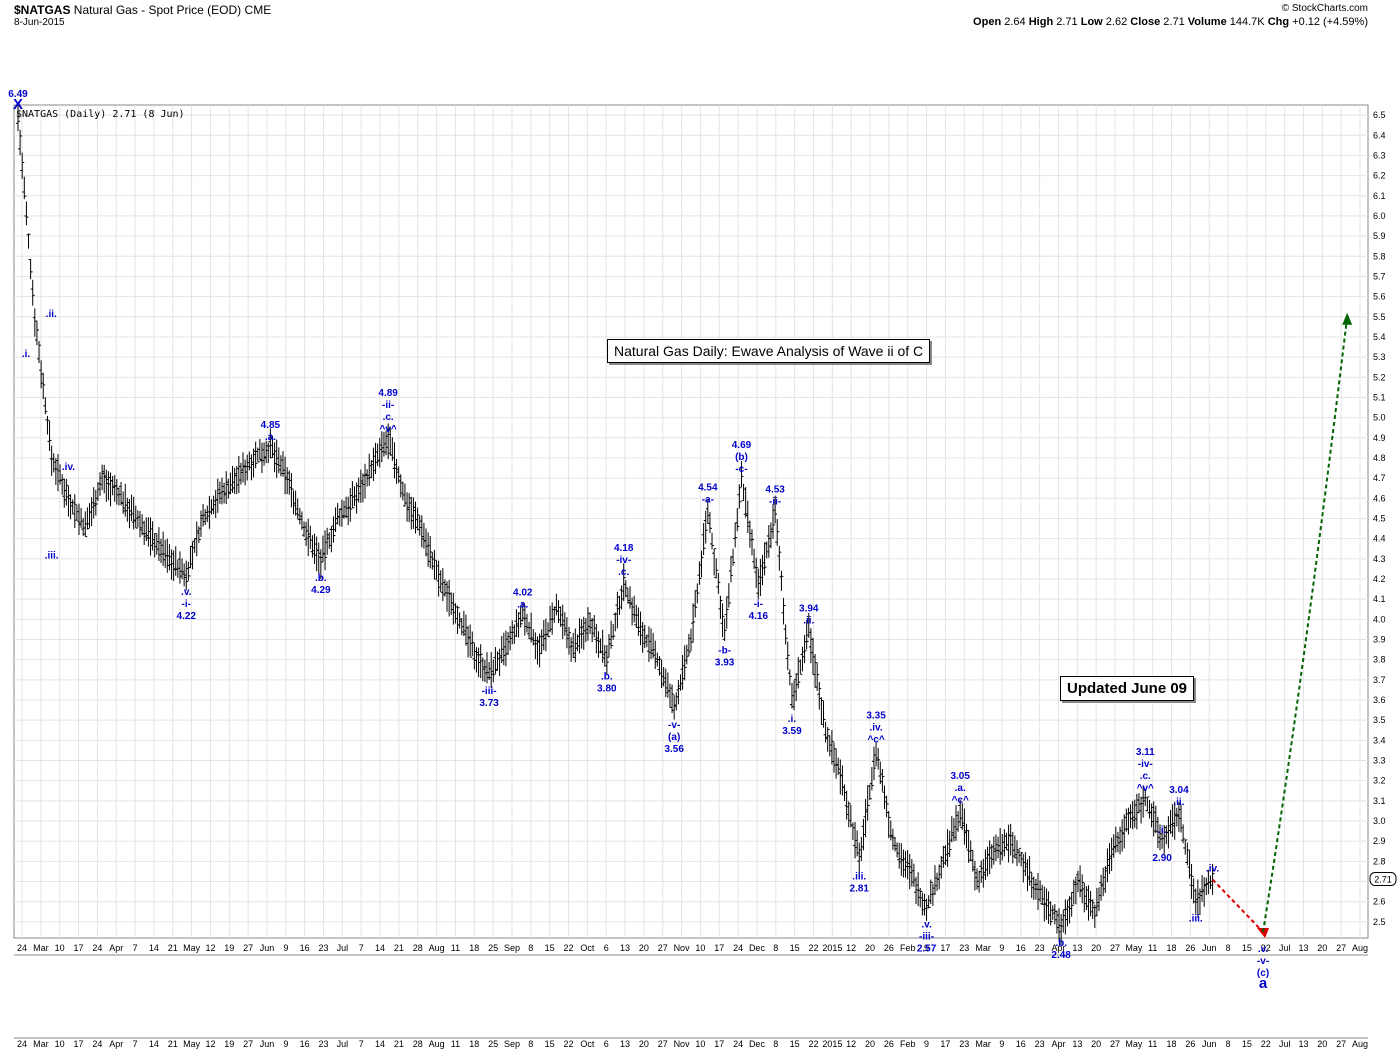 Image resolution: width=1400 pixels, height=1050 pixels. Describe the element at coordinates (1379, 821) in the screenshot. I see `y-tick-label: 3.0` at that location.